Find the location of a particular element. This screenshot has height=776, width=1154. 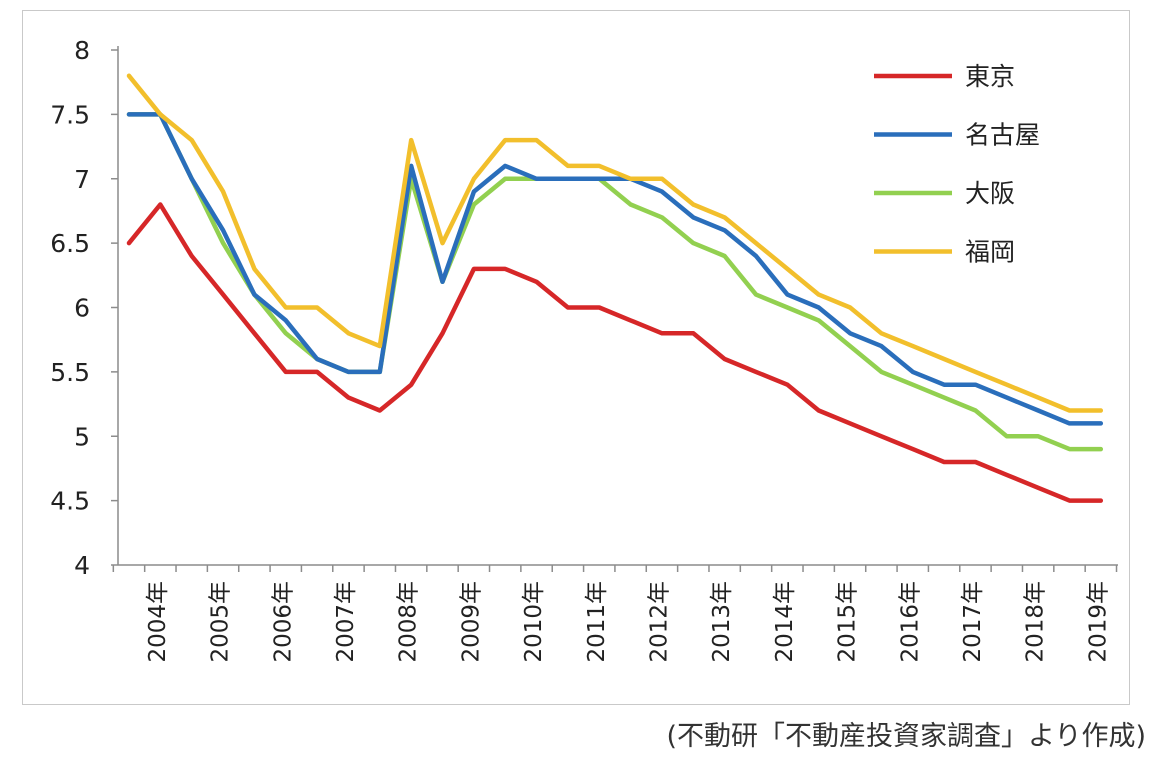

x-tick-label: 2015年 is located at coordinates (848, 622).